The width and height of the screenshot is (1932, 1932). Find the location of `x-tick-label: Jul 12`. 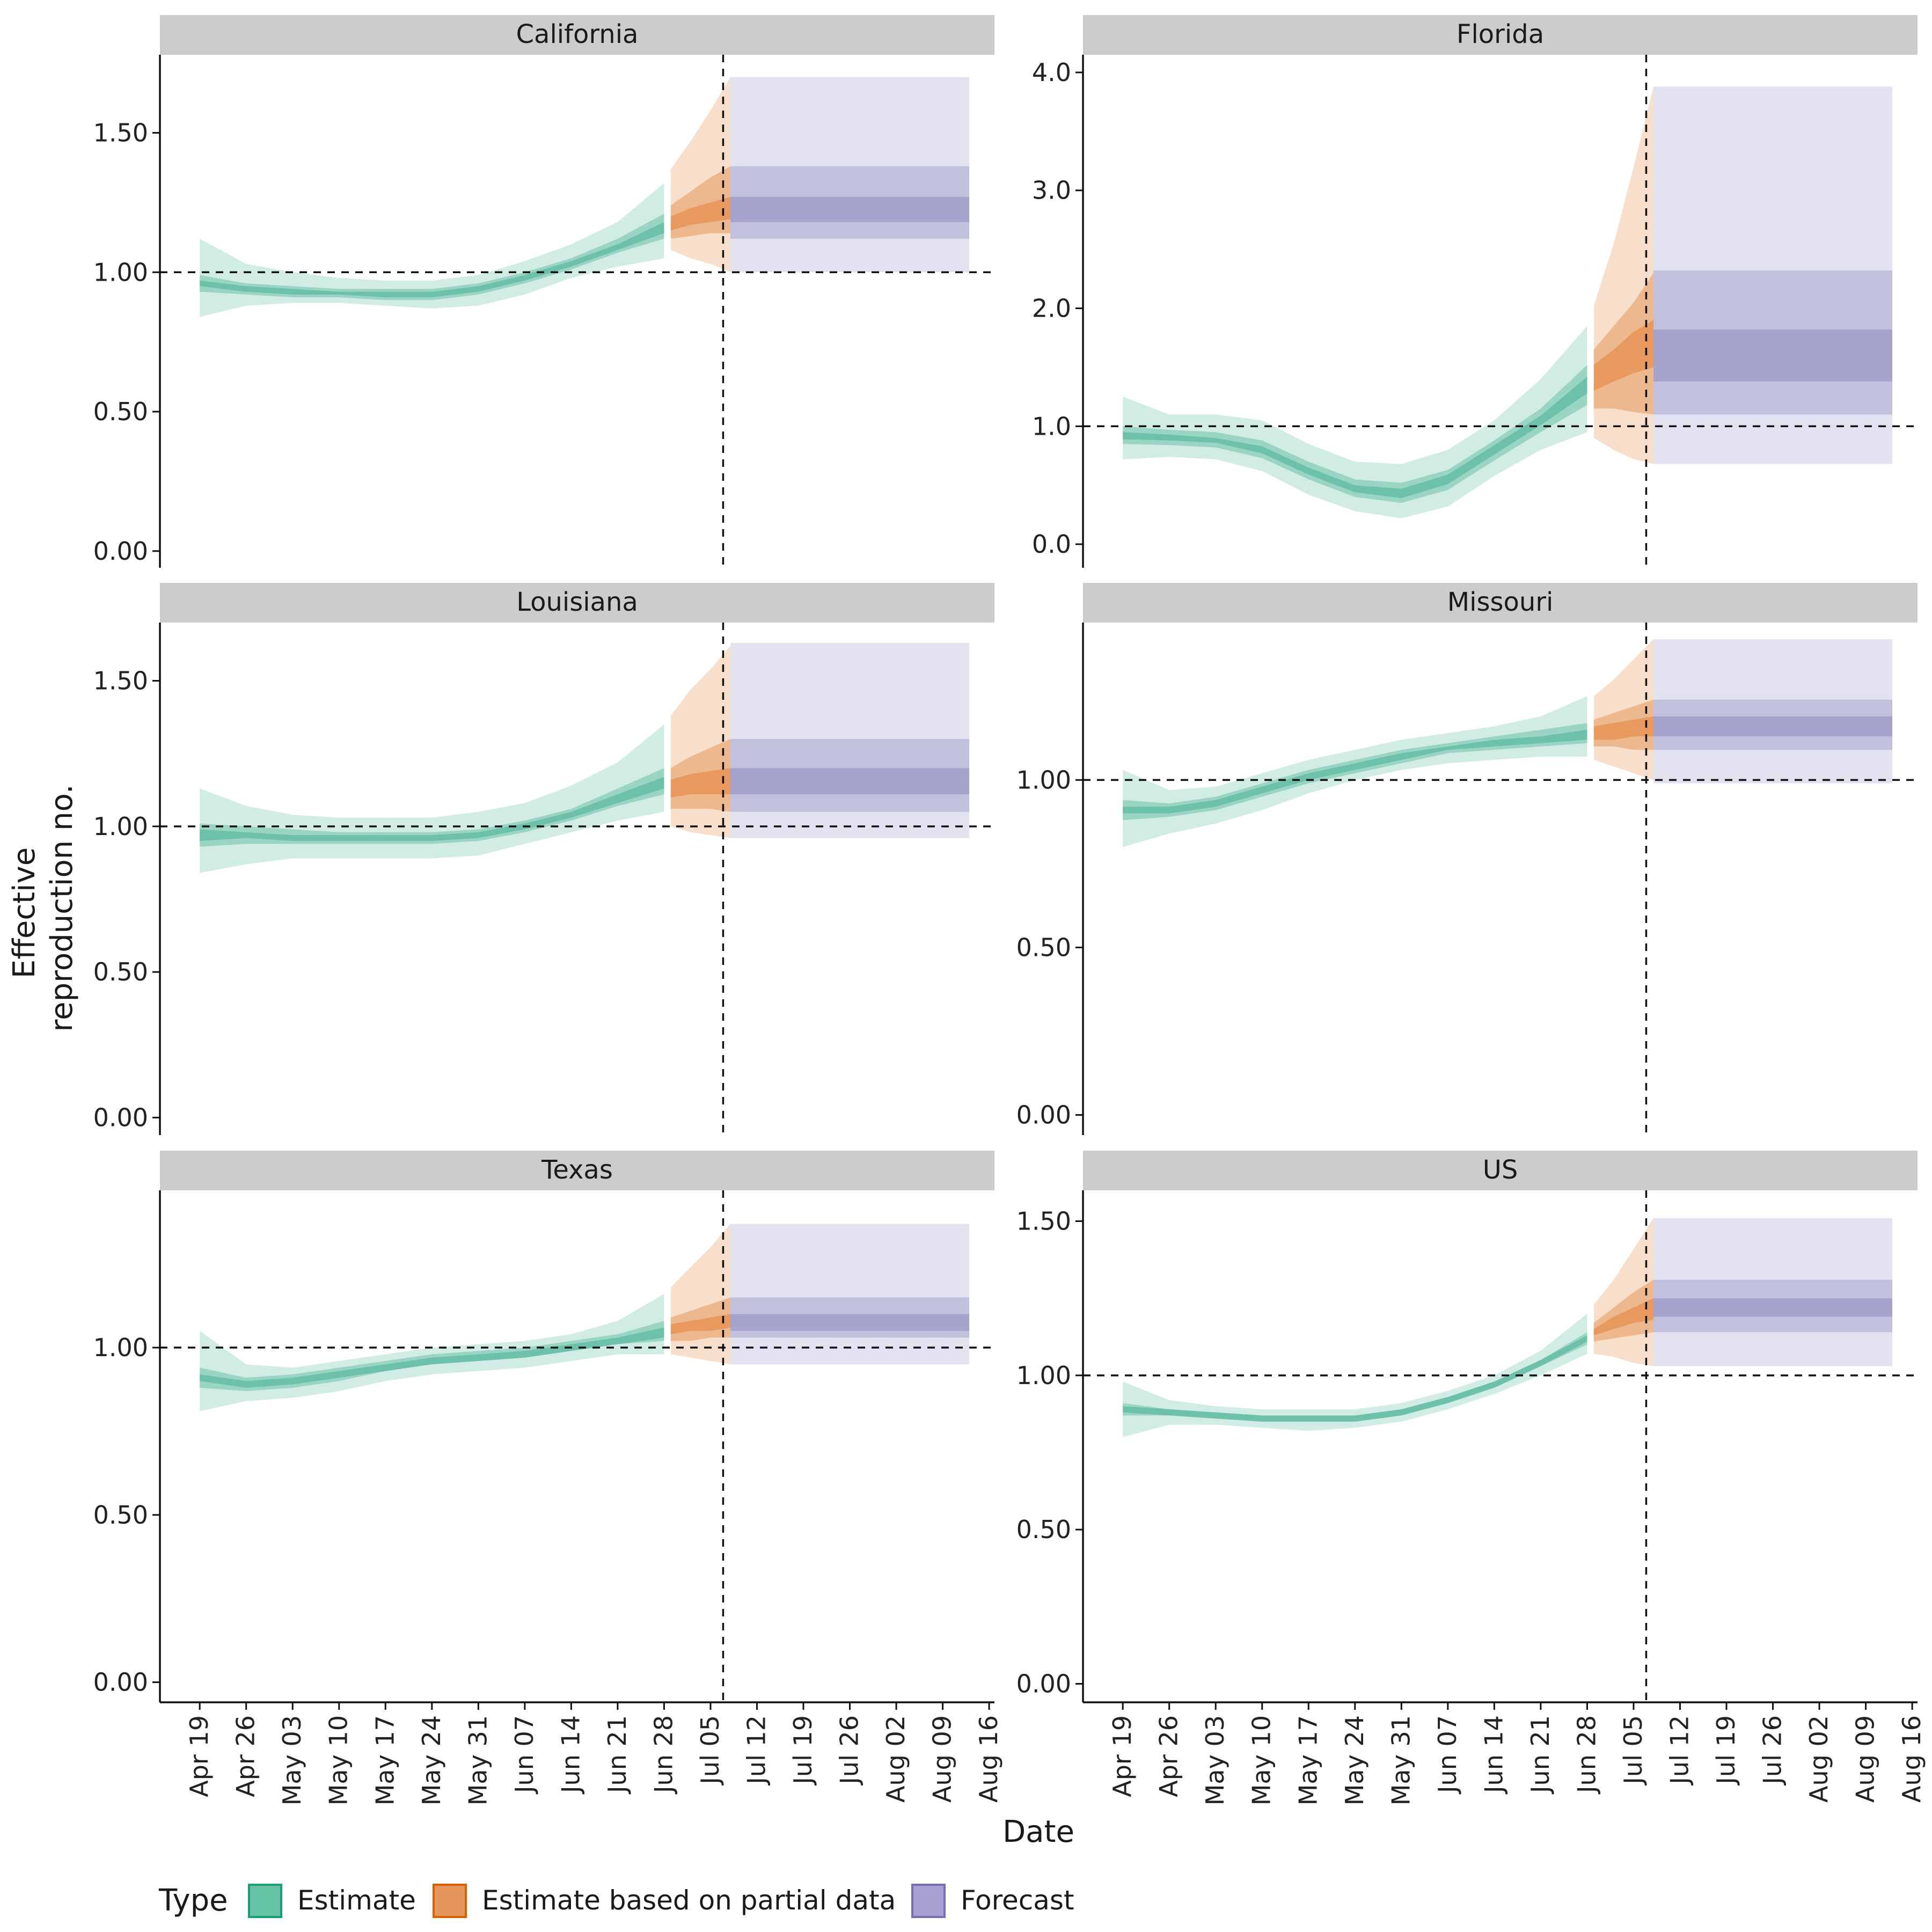

x-tick-label: Jul 12 is located at coordinates (1679, 1750).